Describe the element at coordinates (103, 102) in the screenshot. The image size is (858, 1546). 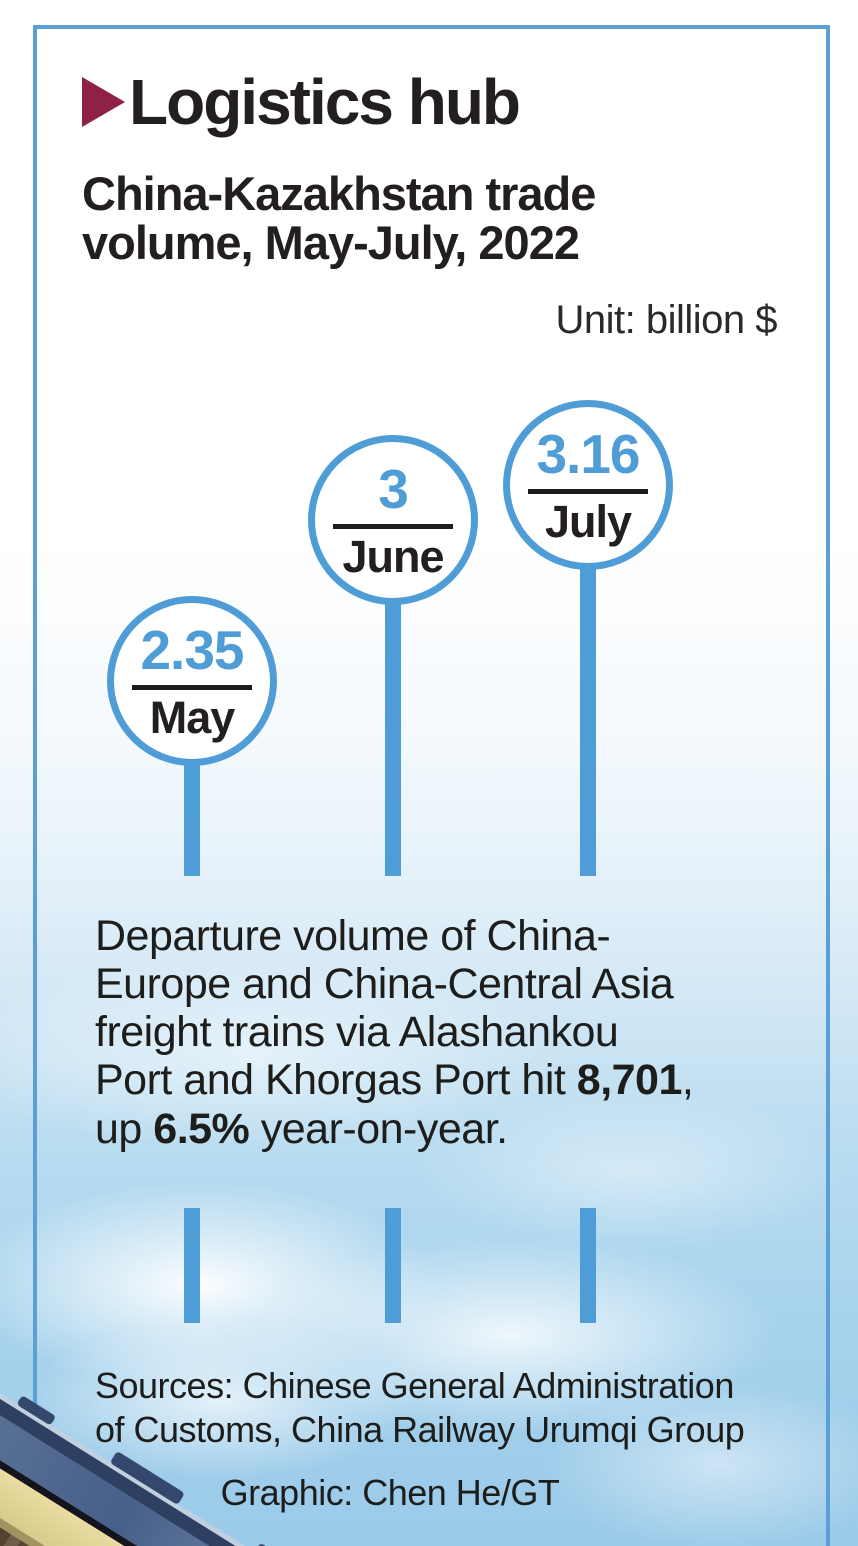
I see `kicker-arrow-icon` at that location.